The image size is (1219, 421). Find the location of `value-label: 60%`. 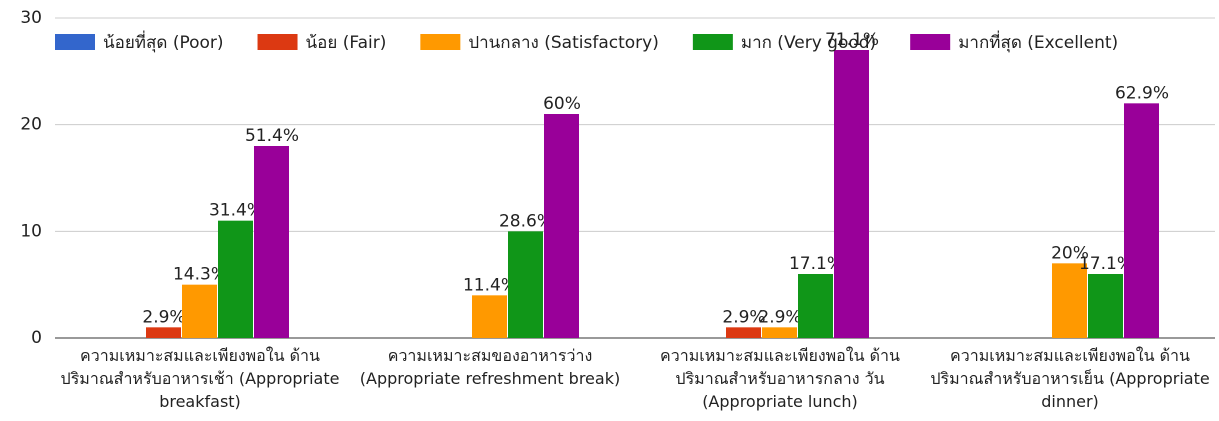

value-label: 60% is located at coordinates (562, 104).